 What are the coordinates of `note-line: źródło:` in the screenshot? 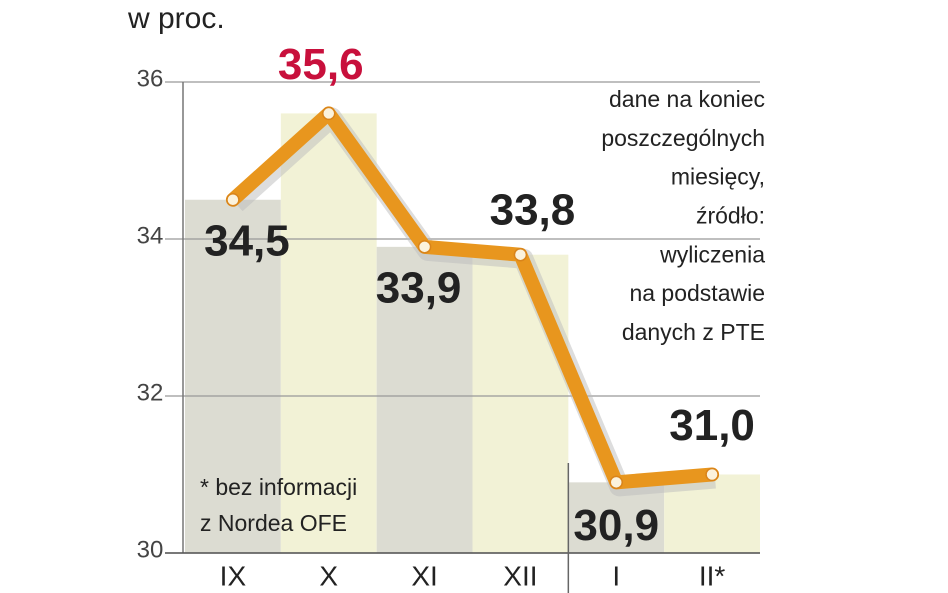 It's located at (730, 215).